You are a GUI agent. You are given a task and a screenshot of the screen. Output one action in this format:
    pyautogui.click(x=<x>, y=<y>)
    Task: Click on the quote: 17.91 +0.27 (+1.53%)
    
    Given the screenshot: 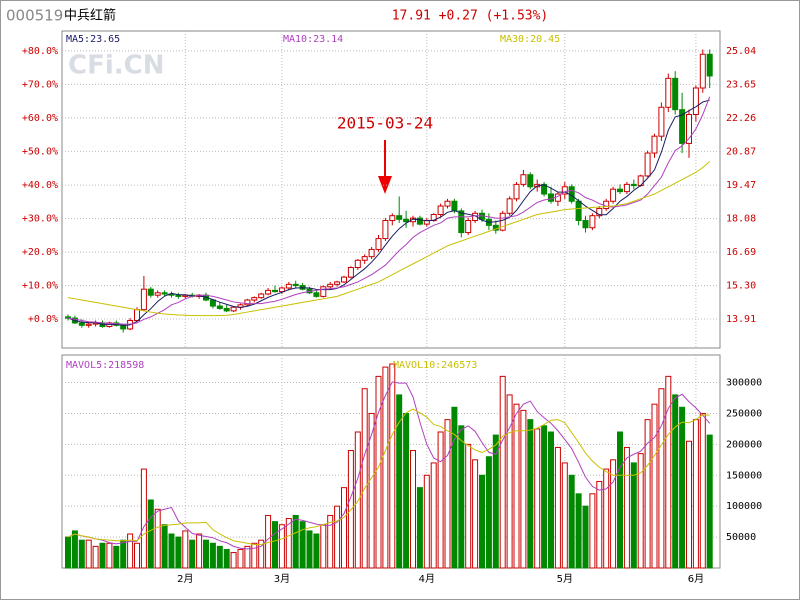 What is the action you would take?
    pyautogui.click(x=470, y=16)
    